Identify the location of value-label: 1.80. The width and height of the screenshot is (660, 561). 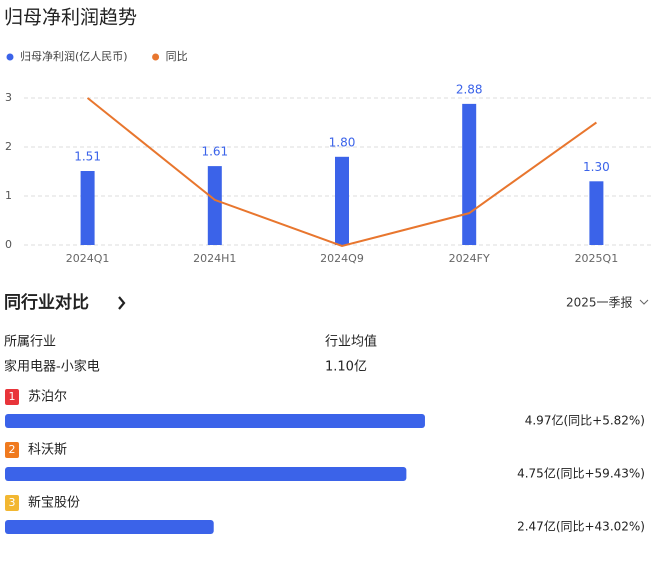
(342, 142).